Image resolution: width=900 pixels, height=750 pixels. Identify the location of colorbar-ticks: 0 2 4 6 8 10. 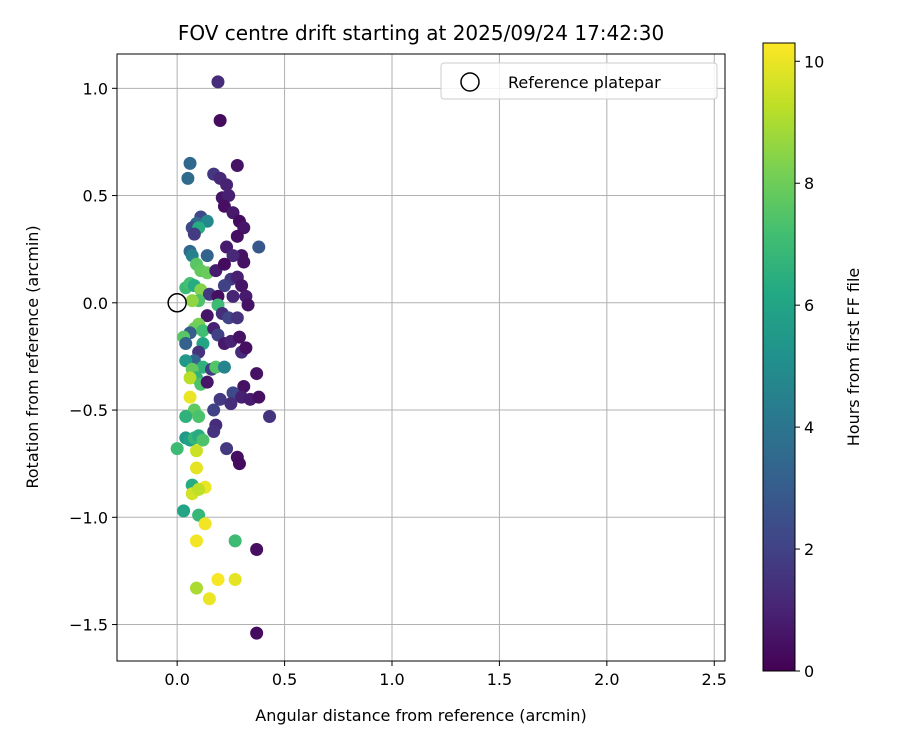
(809, 366).